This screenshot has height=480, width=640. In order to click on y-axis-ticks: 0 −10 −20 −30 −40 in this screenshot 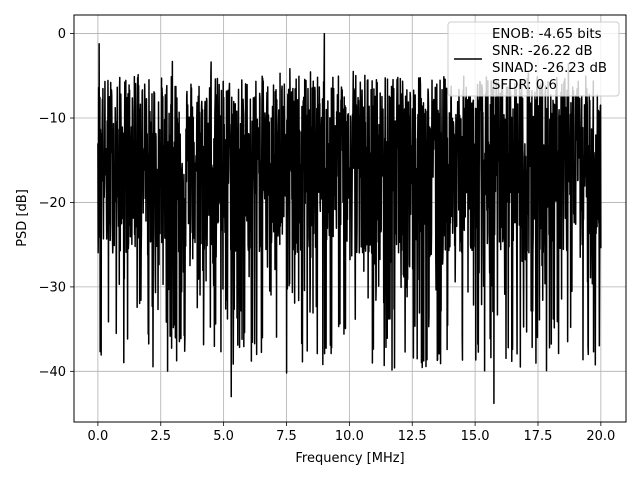, I will do `click(56, 203)`.